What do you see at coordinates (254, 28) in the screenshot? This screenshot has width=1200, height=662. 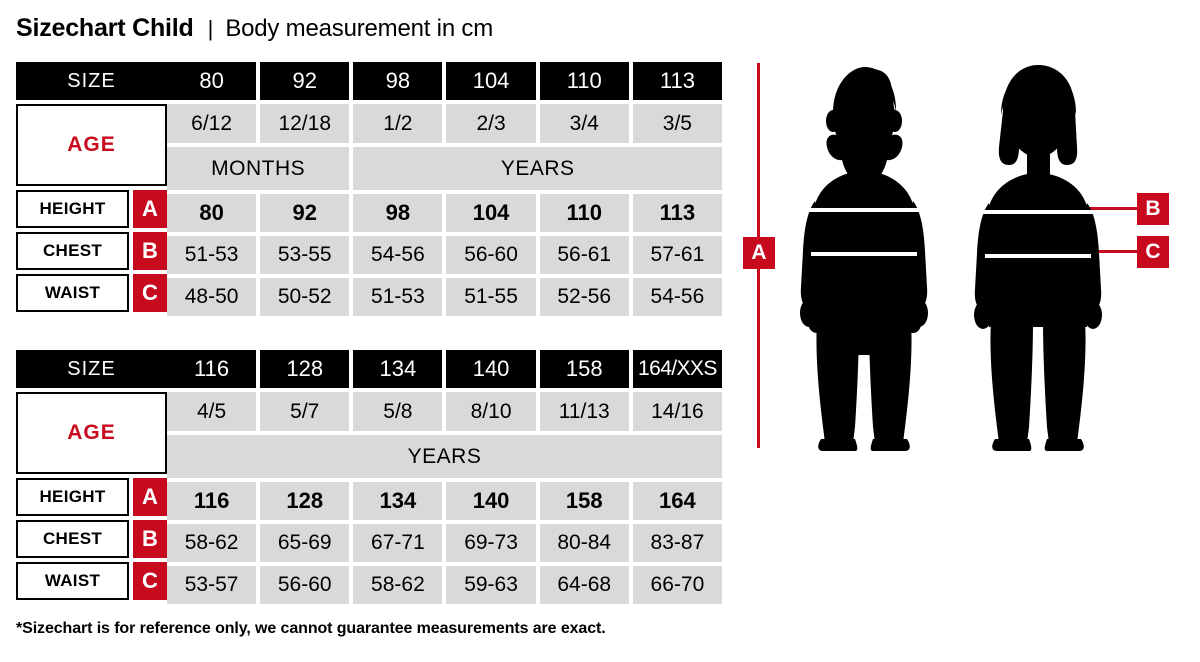 I see `page-title: Sizechart Child | Body measurement in cm` at bounding box center [254, 28].